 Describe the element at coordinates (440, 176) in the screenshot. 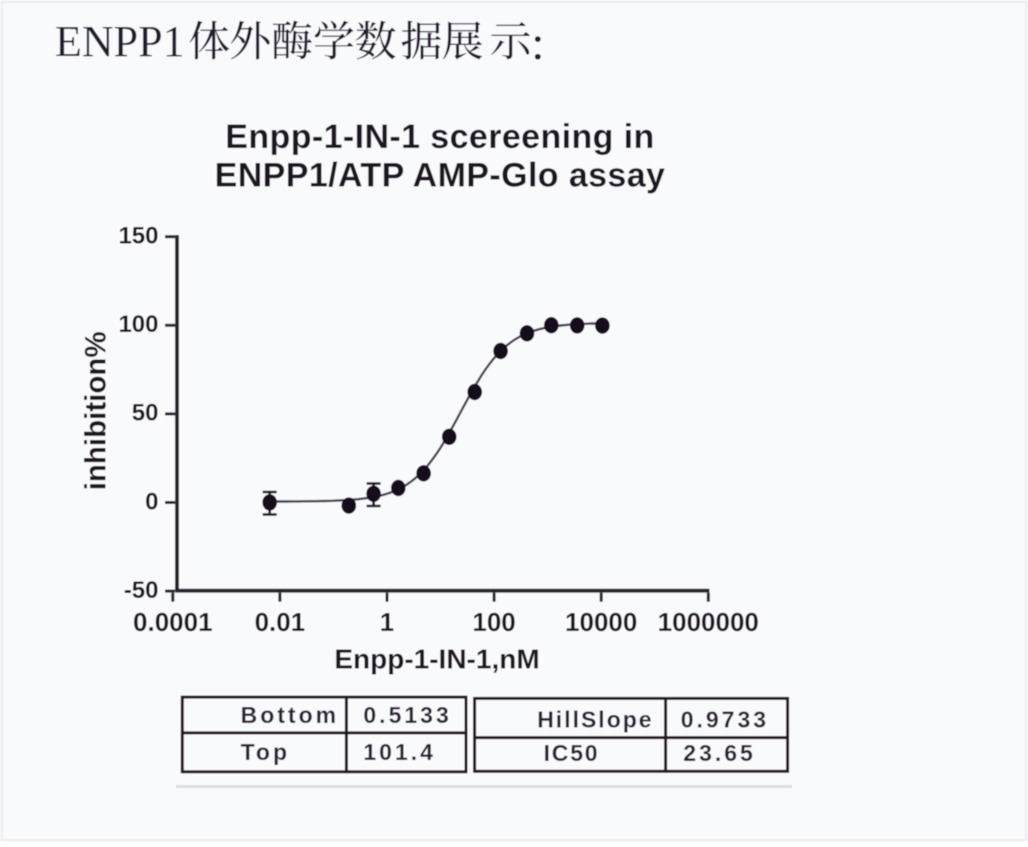

I see `svg-text: ENPP1/ATP AMP-Glo assay` at that location.